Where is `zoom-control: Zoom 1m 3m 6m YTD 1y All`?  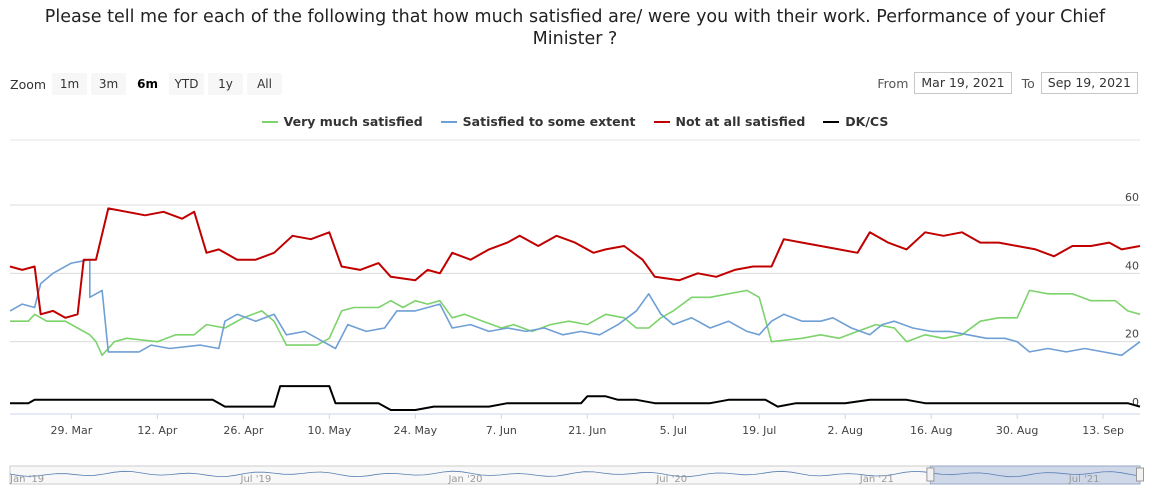
zoom-control: Zoom 1m 3m 6m YTD 1y All is located at coordinates (146, 84).